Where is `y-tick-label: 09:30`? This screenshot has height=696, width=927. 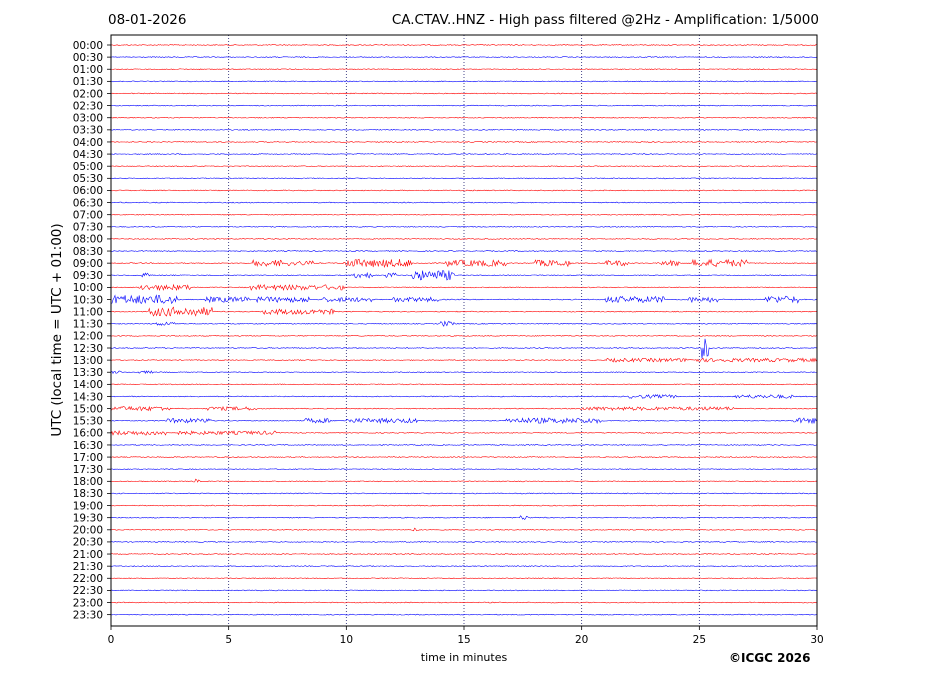
y-tick-label: 09:30 is located at coordinates (88, 276).